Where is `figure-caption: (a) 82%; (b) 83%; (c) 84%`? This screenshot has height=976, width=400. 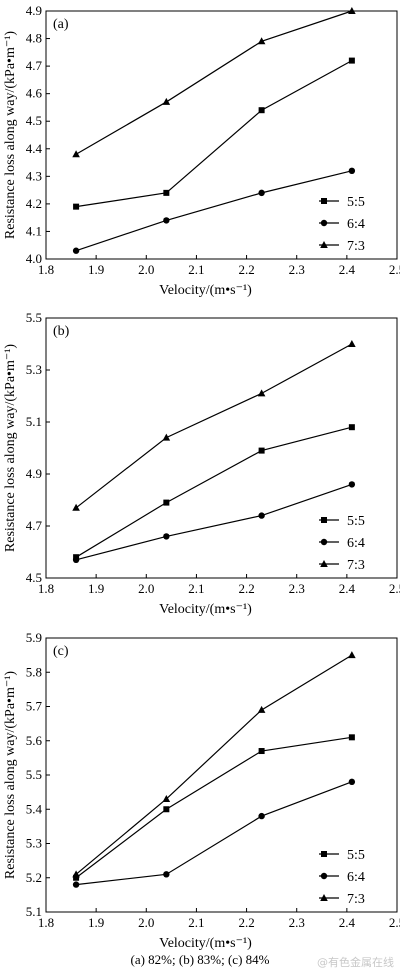
figure-caption: (a) 82%; (b) 83%; (c) 84% is located at coordinates (200, 959).